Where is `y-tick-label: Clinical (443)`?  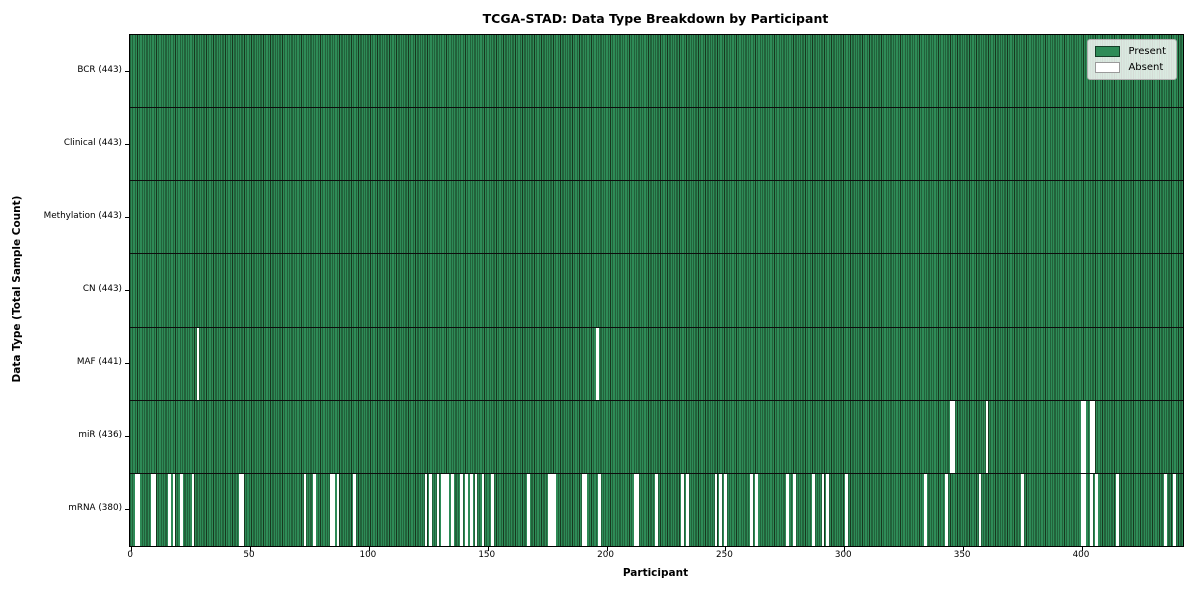
y-tick-label: Clinical (443) is located at coordinates (92, 143).